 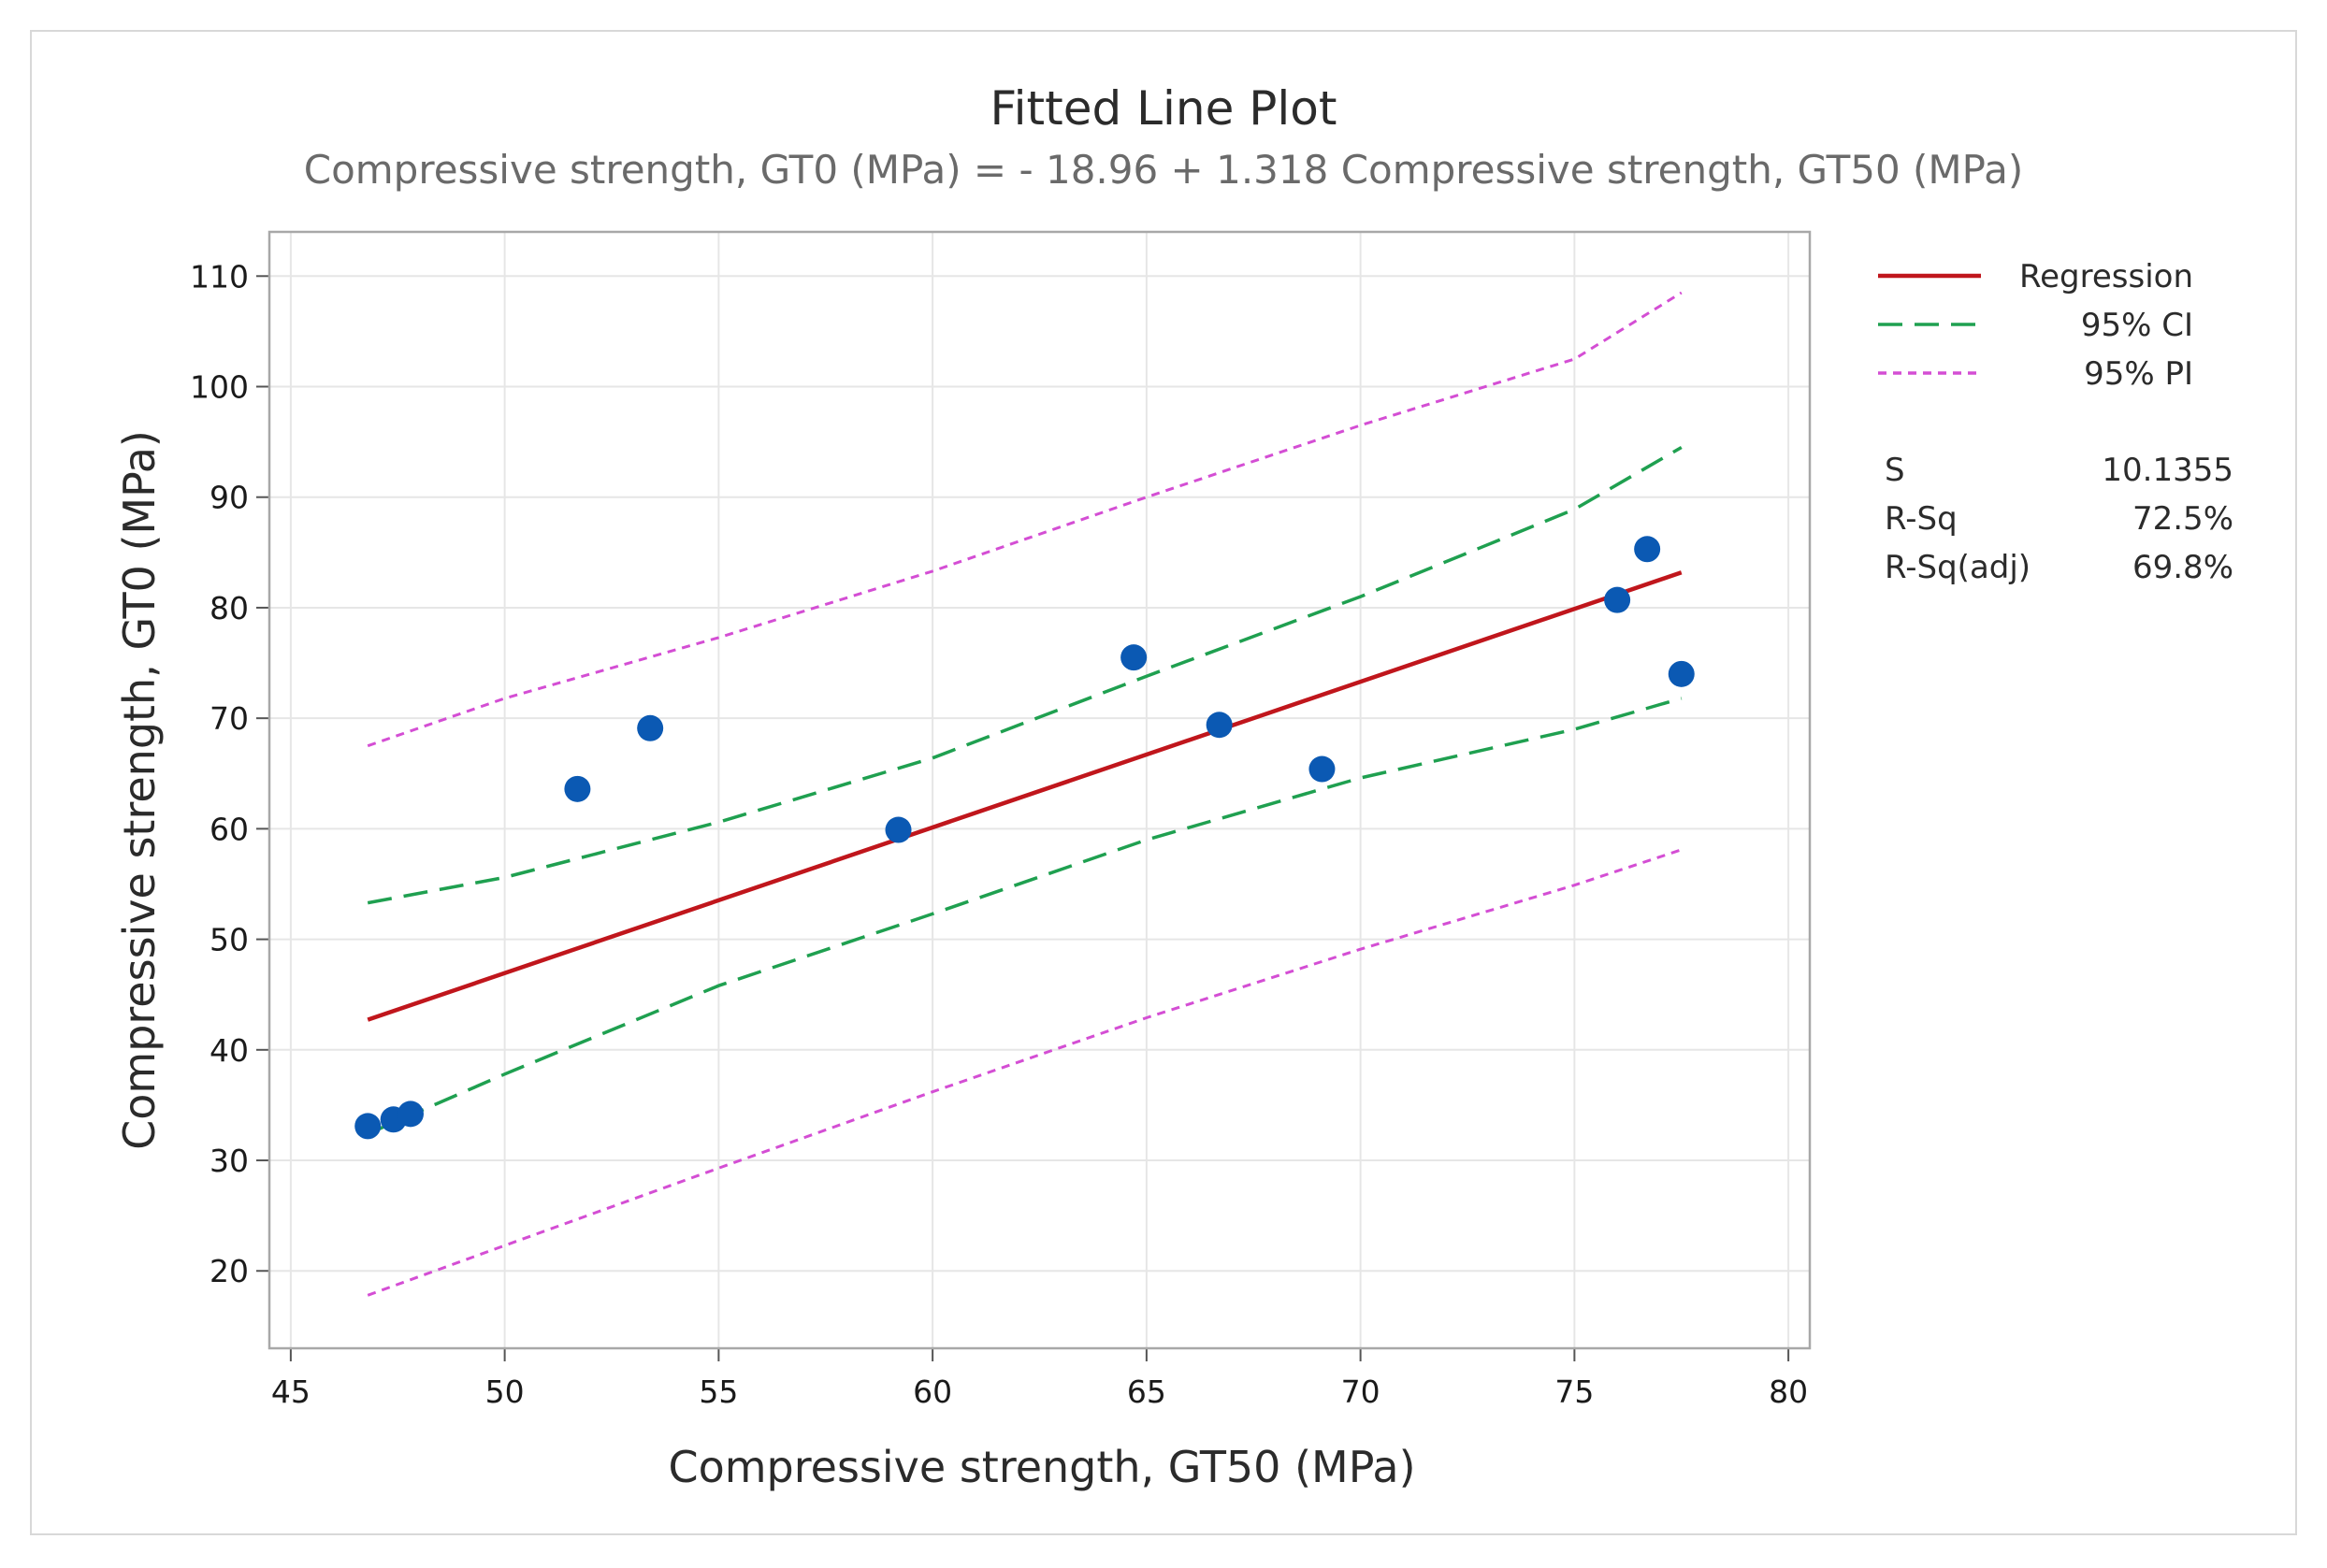 What do you see at coordinates (2059, 519) in the screenshot?
I see `fit-statistics: S 10.1355 R-Sq 72.5% R-Sq(adj) 69.8%` at bounding box center [2059, 519].